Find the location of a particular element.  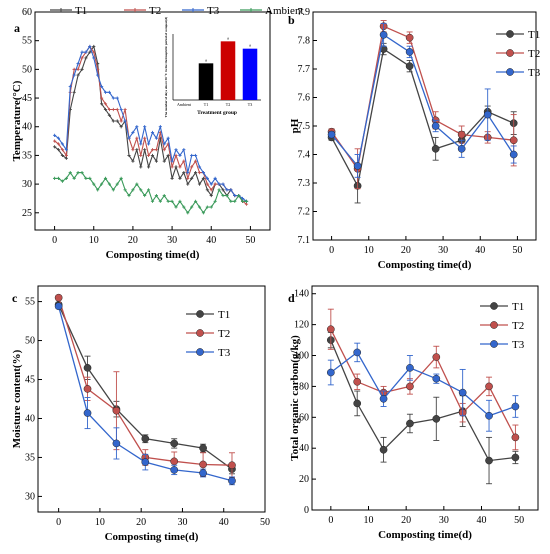

x-tick-label: 0 is located at coordinates (54, 240).